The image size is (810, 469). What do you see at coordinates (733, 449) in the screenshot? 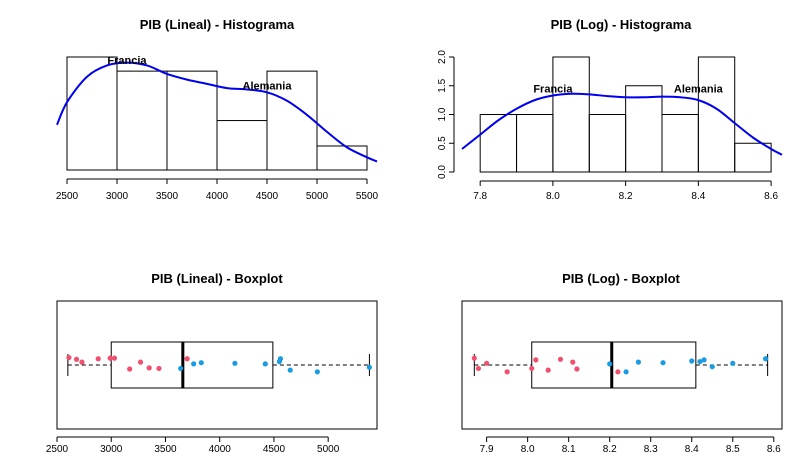
I see `x-tick-label: 8.5` at bounding box center [733, 449].